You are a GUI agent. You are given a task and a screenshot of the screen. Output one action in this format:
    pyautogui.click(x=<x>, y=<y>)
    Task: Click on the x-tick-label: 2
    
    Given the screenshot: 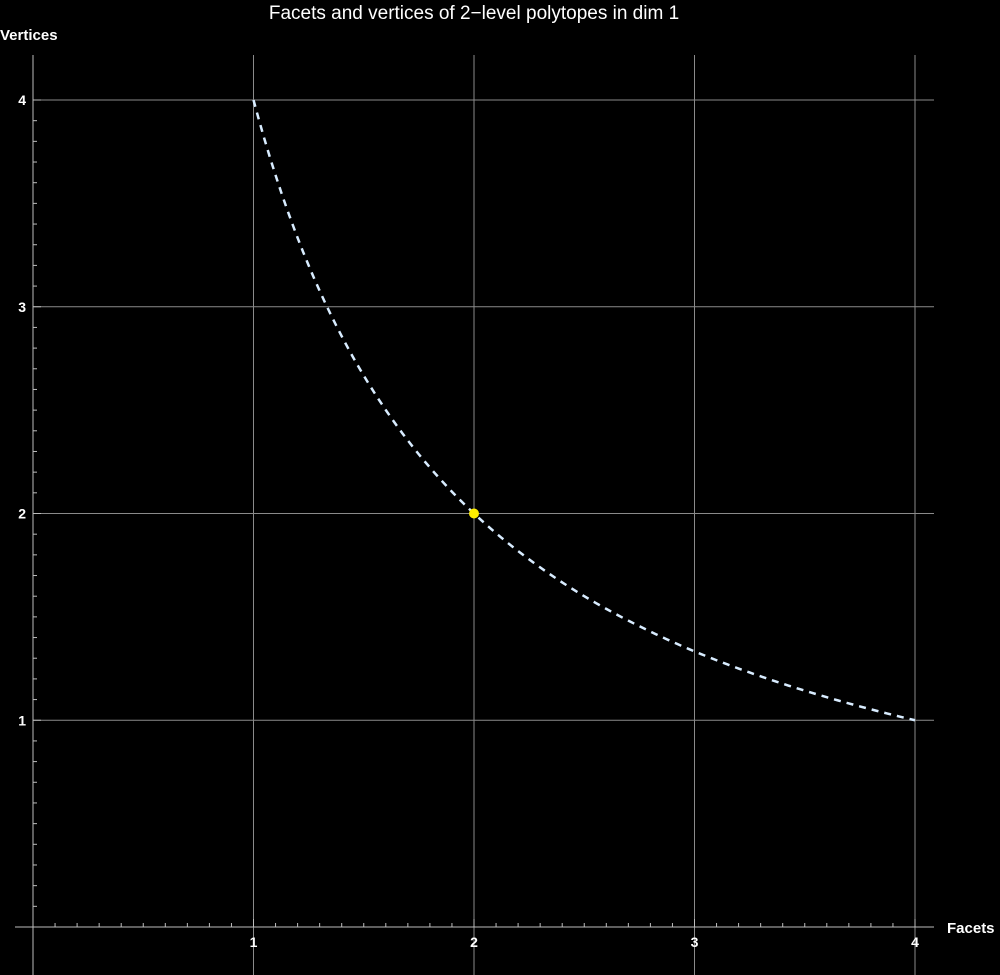 What is the action you would take?
    pyautogui.click(x=474, y=942)
    